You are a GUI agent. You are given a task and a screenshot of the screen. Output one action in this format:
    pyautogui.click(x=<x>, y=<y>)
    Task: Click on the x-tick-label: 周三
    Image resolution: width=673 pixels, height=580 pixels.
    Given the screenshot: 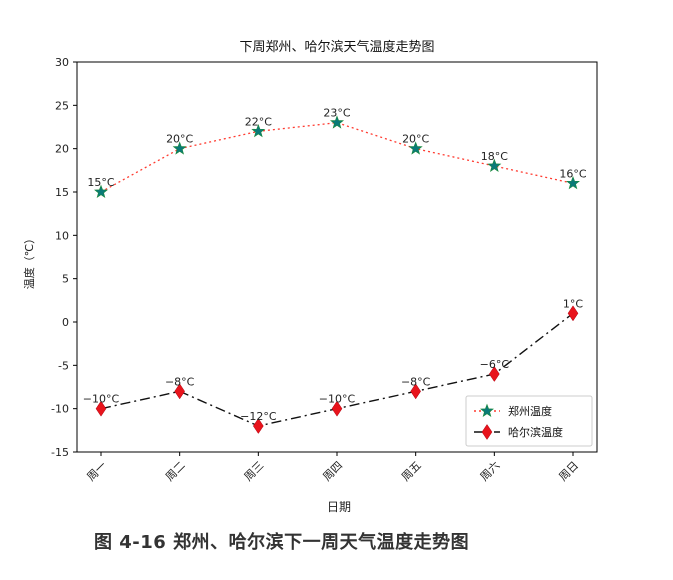 What is the action you would take?
    pyautogui.click(x=254, y=471)
    